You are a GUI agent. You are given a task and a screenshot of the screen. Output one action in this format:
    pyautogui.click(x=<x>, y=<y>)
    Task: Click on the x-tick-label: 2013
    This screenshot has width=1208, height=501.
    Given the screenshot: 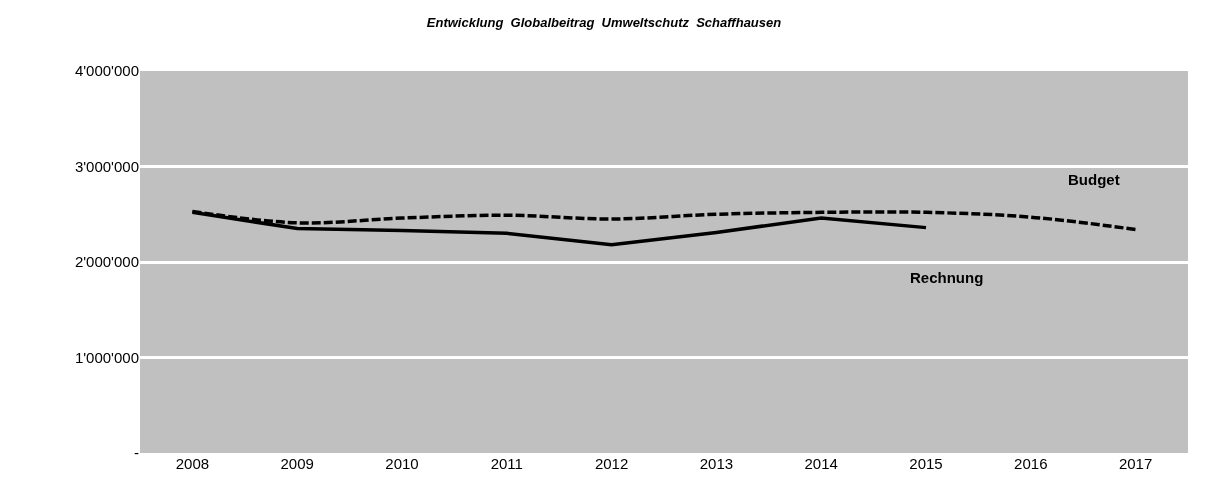 What is the action you would take?
    pyautogui.click(x=716, y=463)
    